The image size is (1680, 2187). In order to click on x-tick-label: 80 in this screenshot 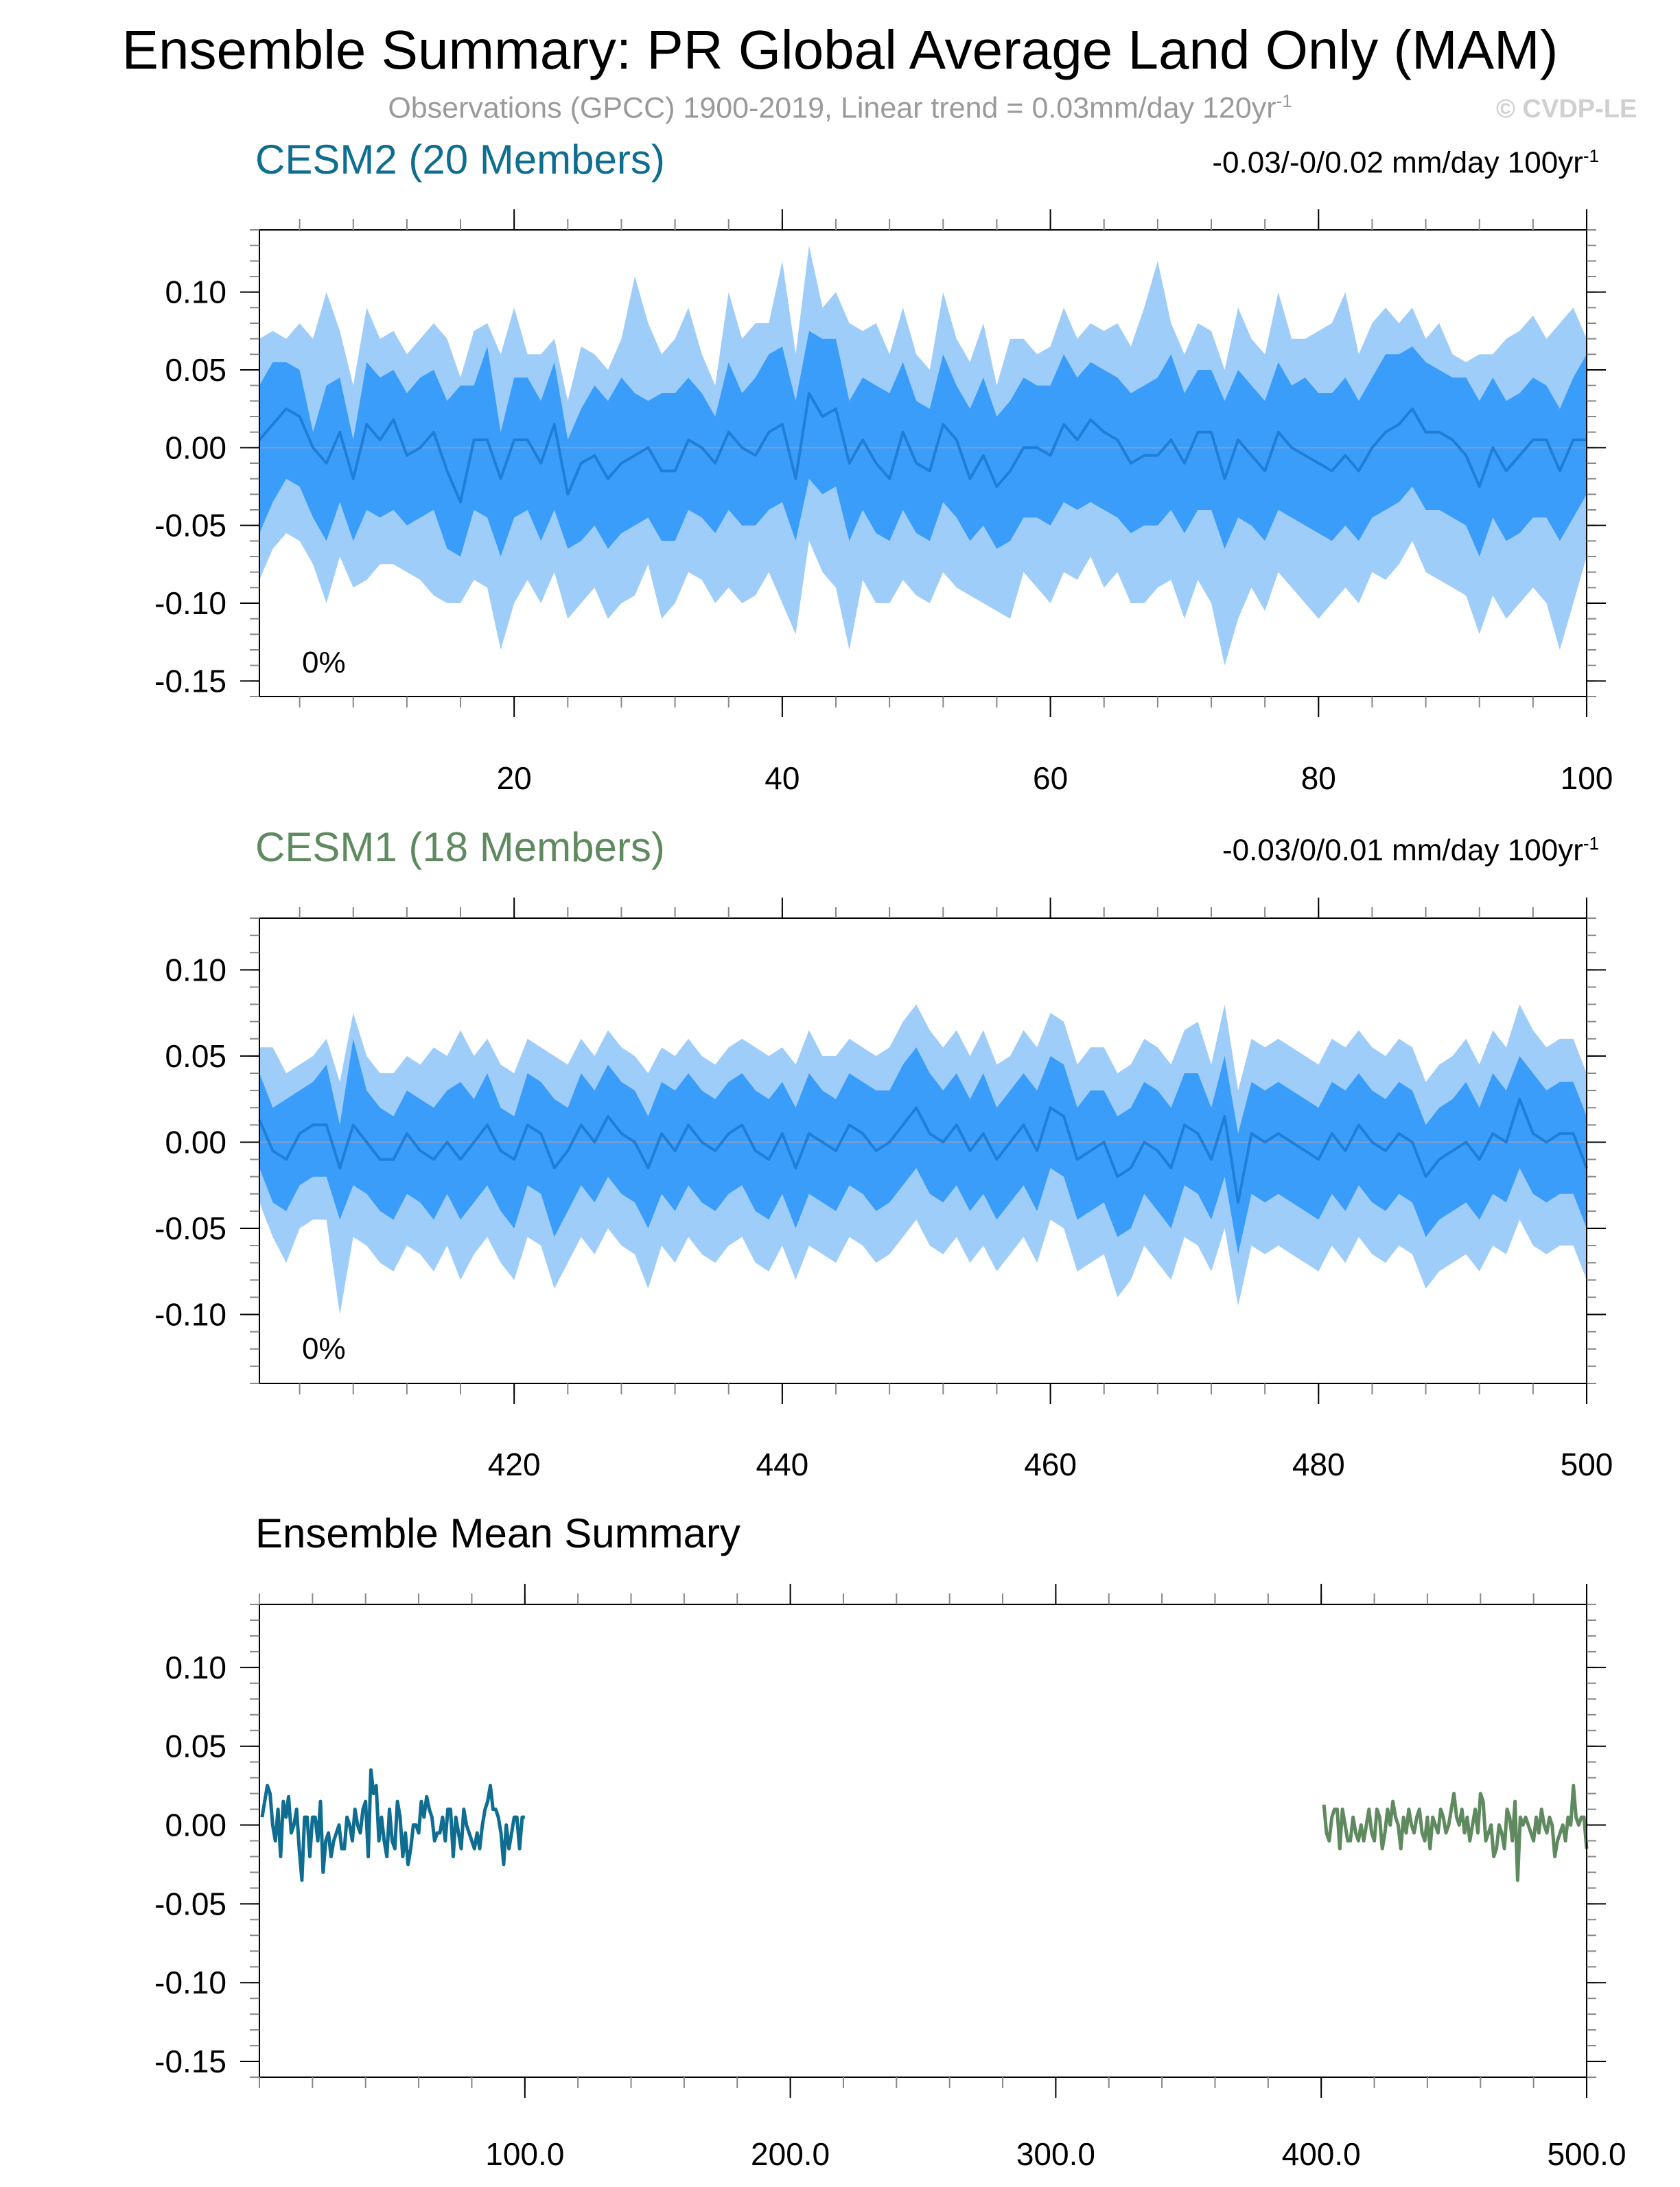, I will do `click(1318, 778)`.